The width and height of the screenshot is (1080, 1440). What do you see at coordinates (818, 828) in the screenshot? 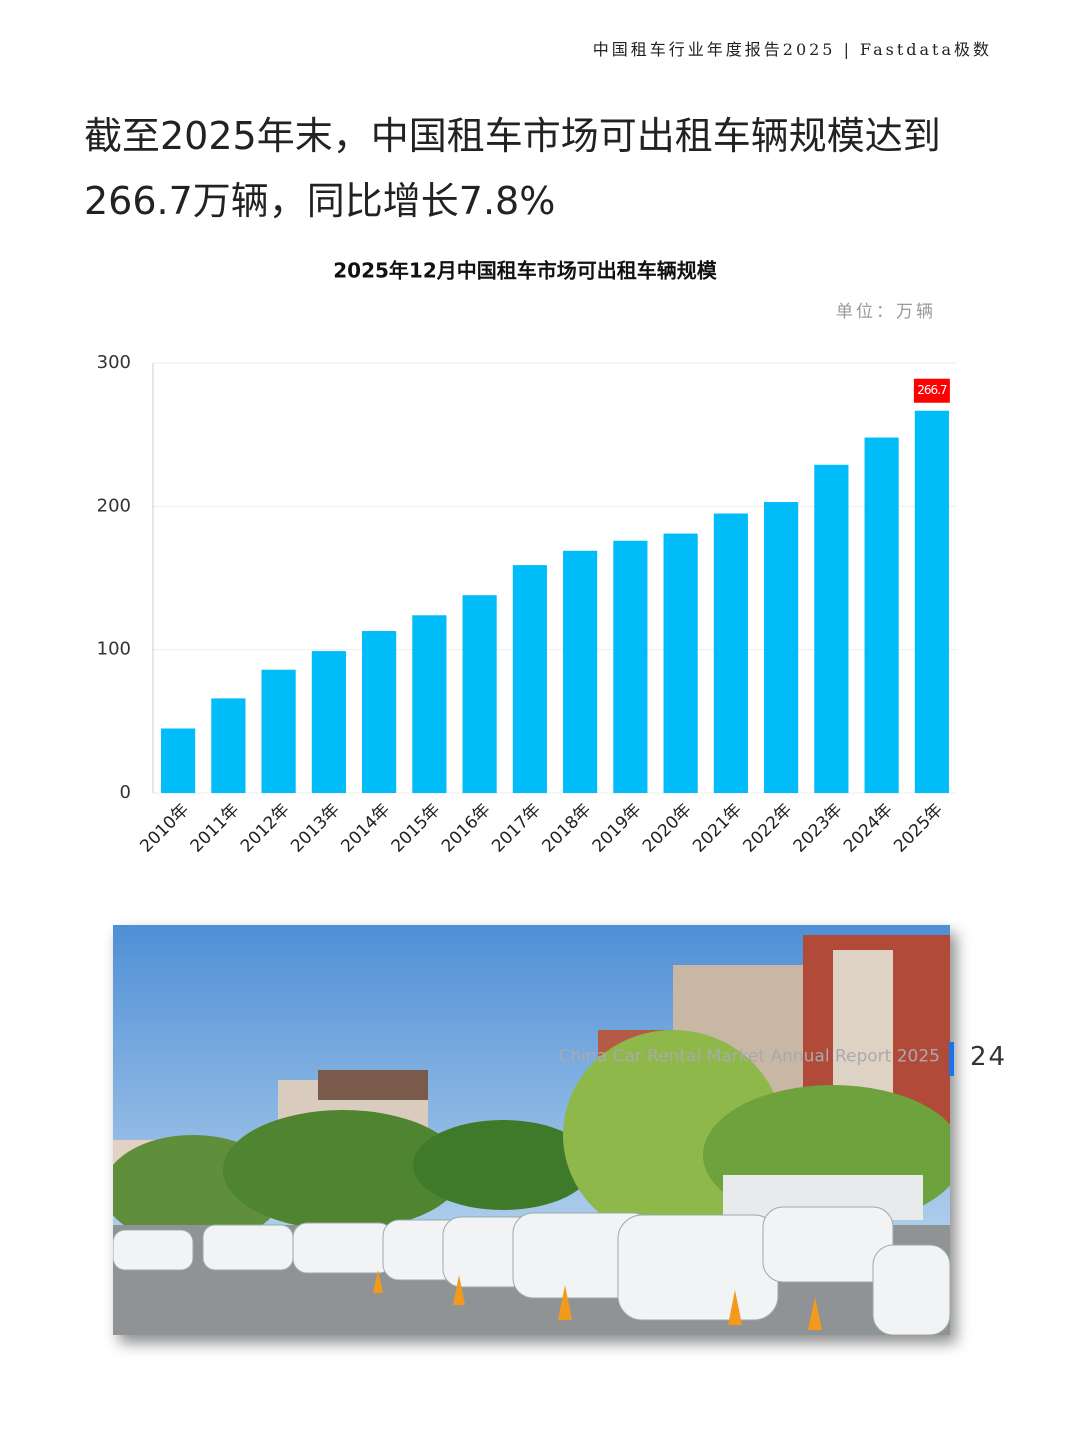
I see `x-tick-label: 2023年` at bounding box center [818, 828].